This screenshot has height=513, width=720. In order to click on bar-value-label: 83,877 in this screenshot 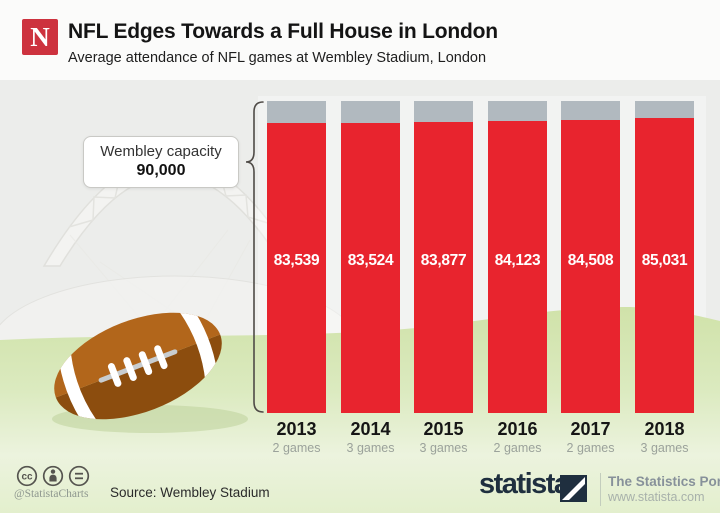, I will do `click(443, 260)`.